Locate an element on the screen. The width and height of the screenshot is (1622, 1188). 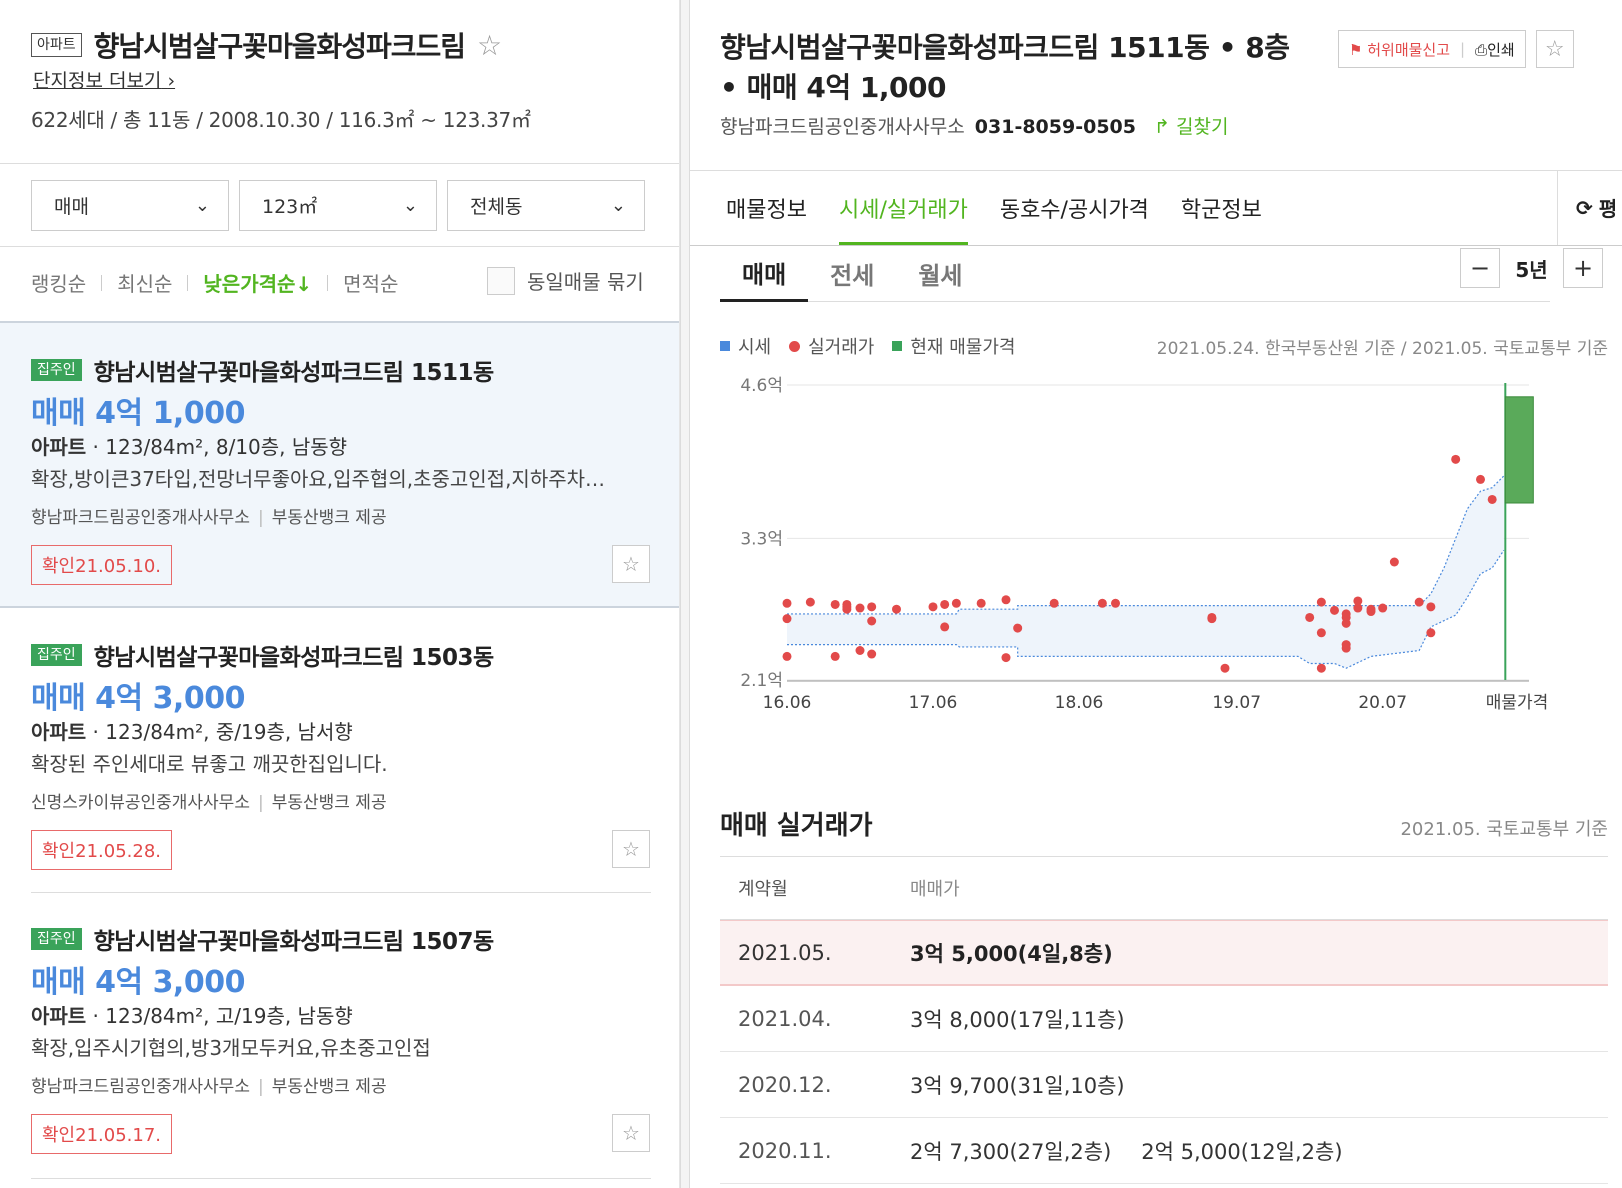
action-group: ⚑ 허위매물신고 | ⎙인쇄 is located at coordinates (1432, 49).